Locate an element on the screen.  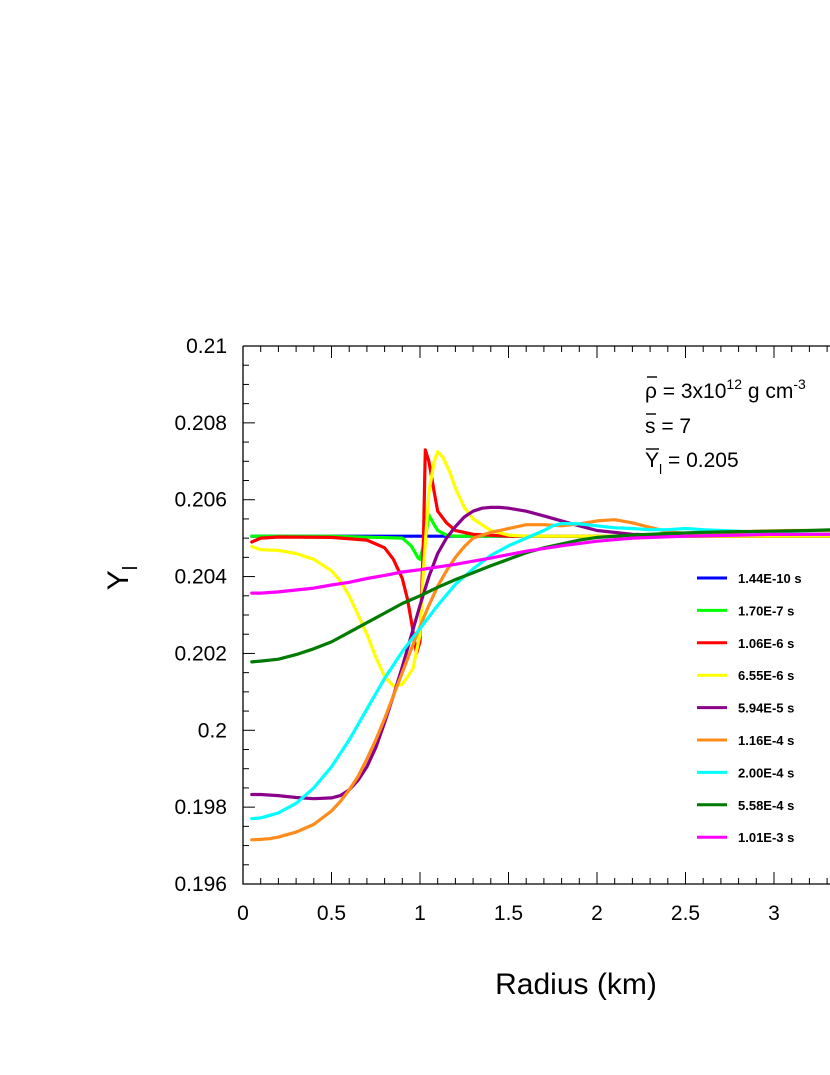
legend-label: 5.94E-5 s is located at coordinates (766, 708).